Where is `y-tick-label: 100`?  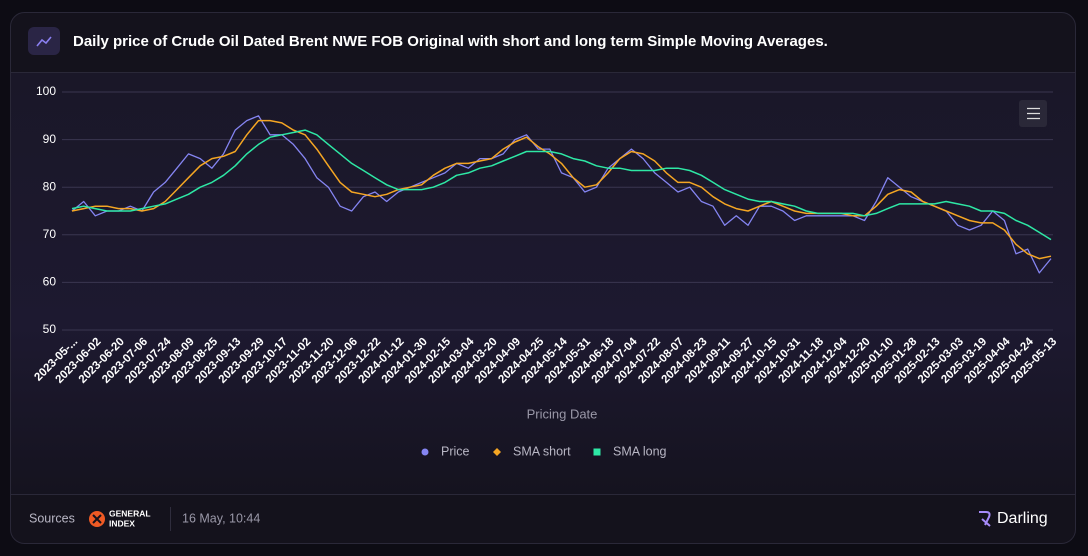
y-tick-label: 100 is located at coordinates (46, 91).